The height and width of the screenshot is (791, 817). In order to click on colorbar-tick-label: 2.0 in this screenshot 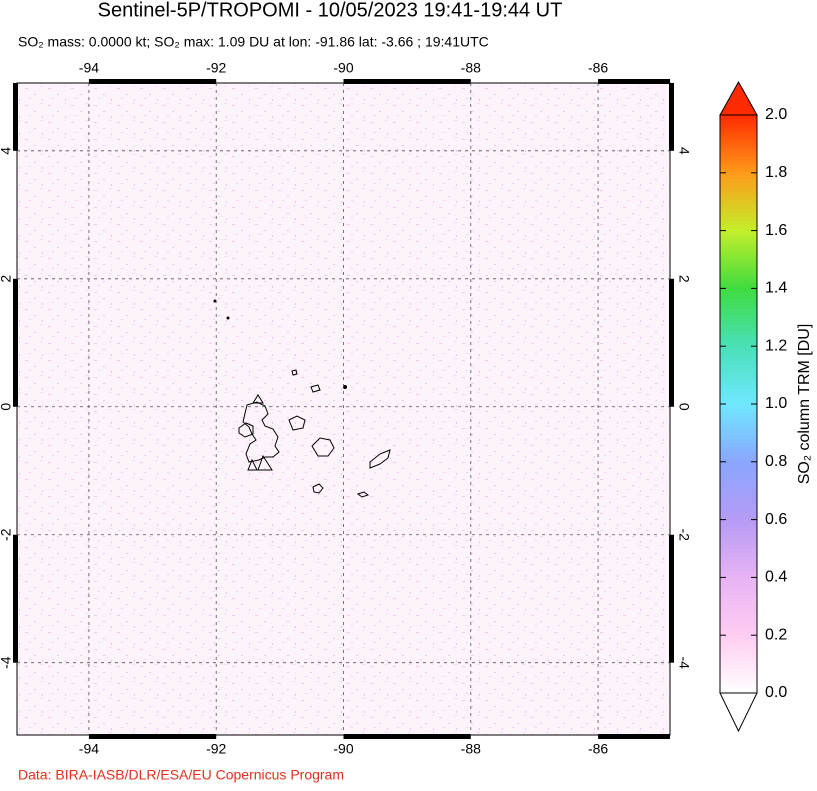, I will do `click(776, 114)`.